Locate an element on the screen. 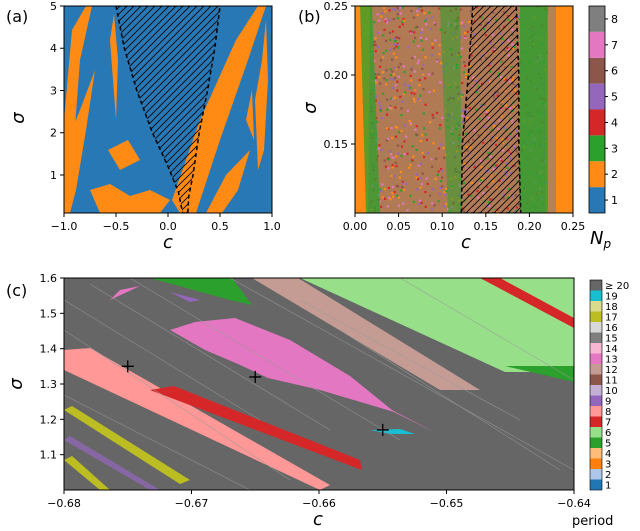 The image size is (640, 531). x-tick-label: −0.64 is located at coordinates (574, 503).